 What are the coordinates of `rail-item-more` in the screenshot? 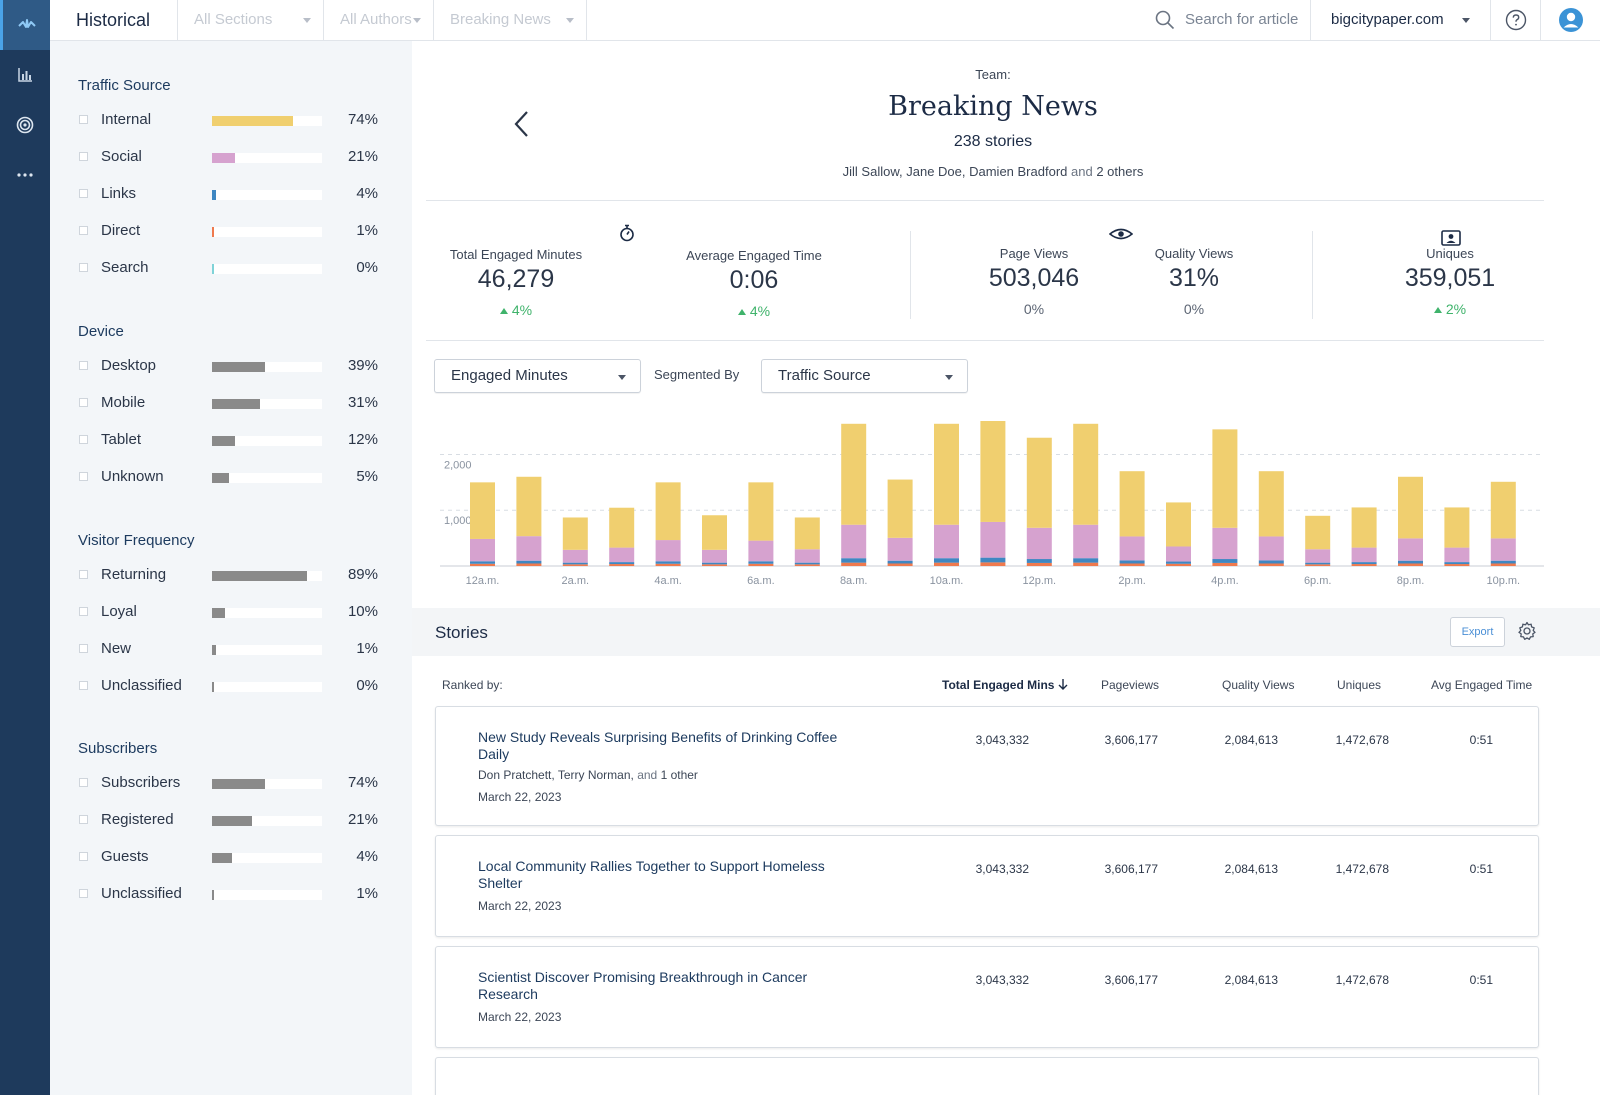 It's located at (25, 175).